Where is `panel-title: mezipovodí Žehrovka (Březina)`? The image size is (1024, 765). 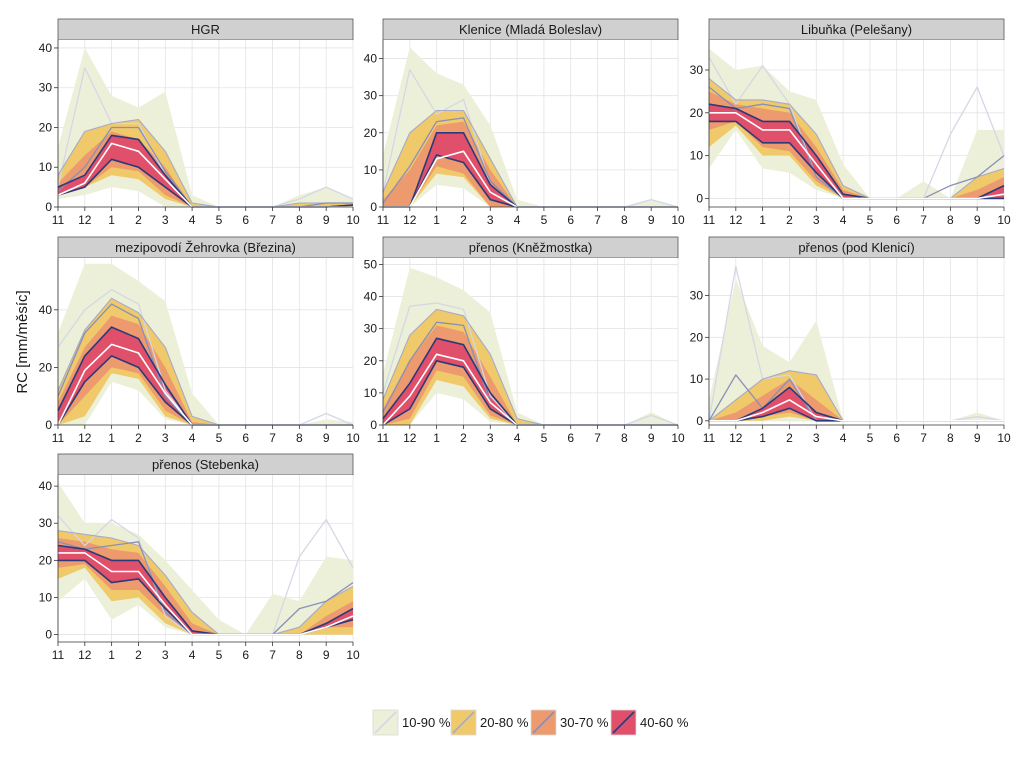
panel-title: mezipovodí Žehrovka (Březina) is located at coordinates (205, 247).